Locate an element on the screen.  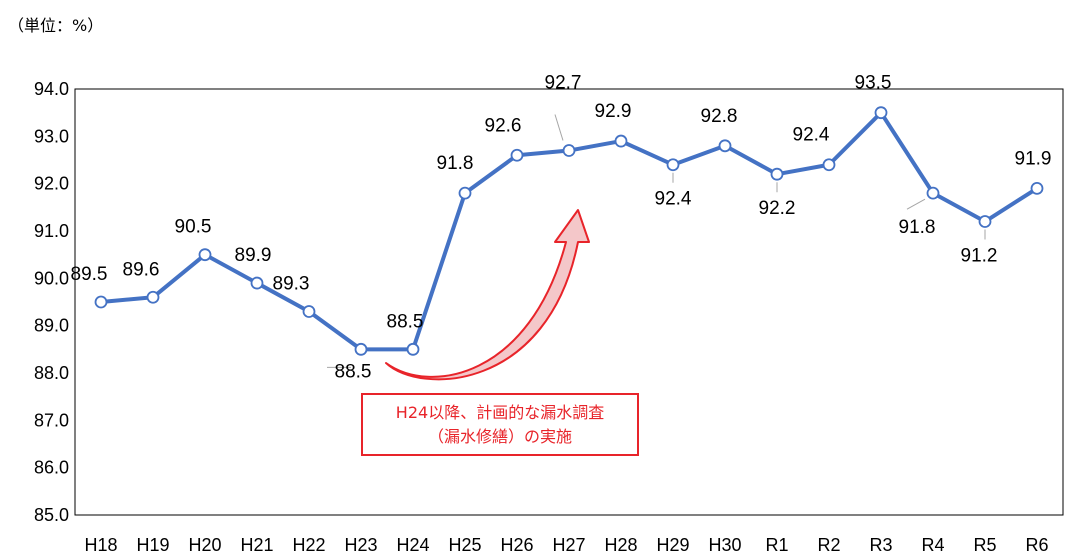
annotation-line-2: （漏水修繕）の実施 is located at coordinates (499, 436).